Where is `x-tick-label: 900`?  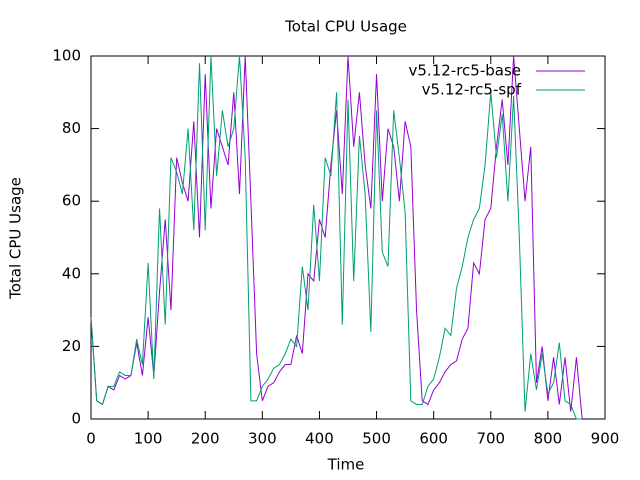 x-tick-label: 900 is located at coordinates (605, 439).